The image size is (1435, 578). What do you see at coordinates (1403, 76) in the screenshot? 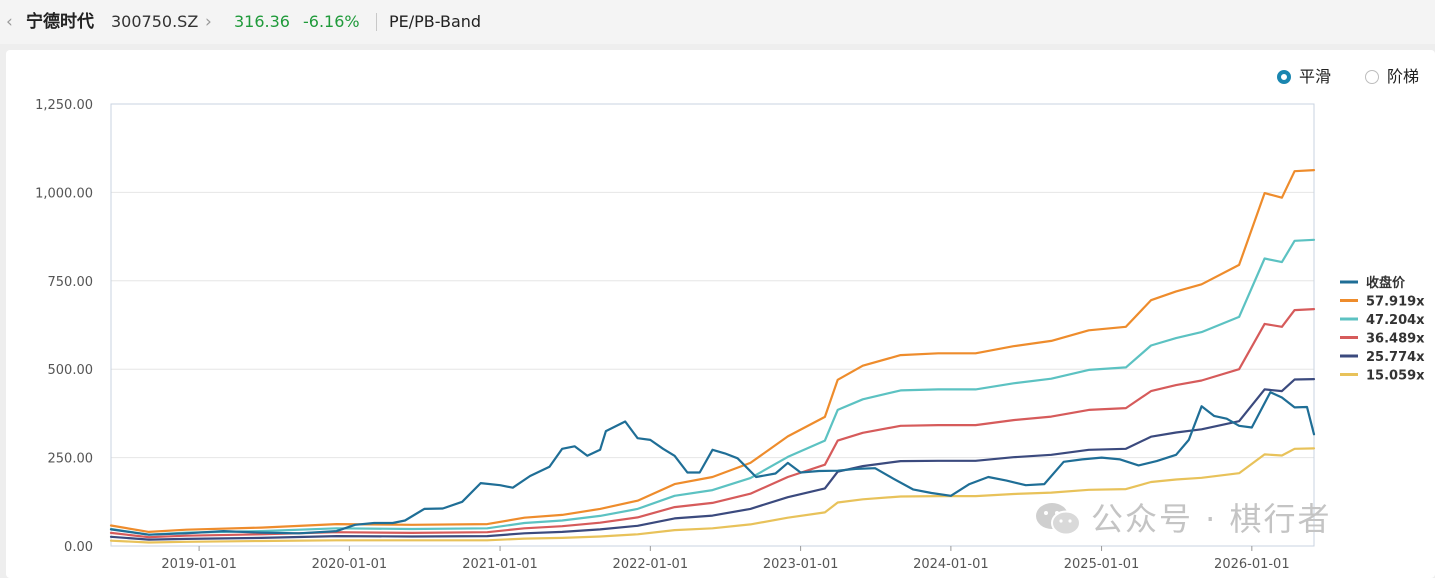
I see `step-label: 阶梯` at bounding box center [1403, 76].